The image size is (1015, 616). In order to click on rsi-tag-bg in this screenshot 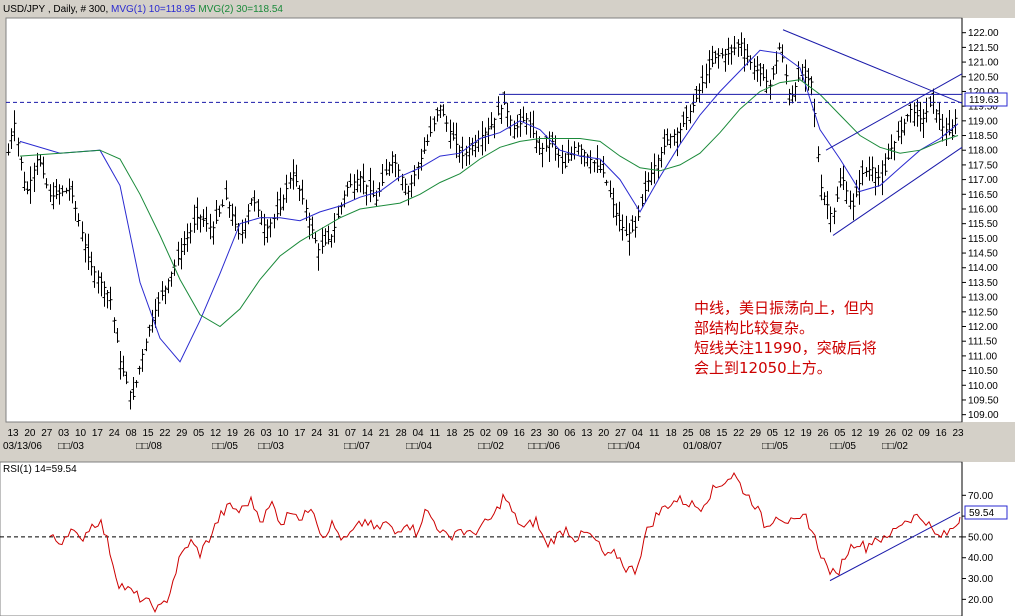, I will do `click(986, 512)`.